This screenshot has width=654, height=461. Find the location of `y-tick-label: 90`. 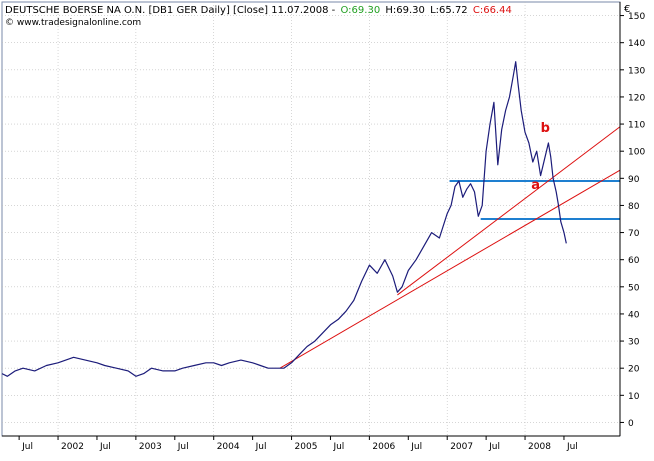

y-tick-label: 90 is located at coordinates (634, 180).